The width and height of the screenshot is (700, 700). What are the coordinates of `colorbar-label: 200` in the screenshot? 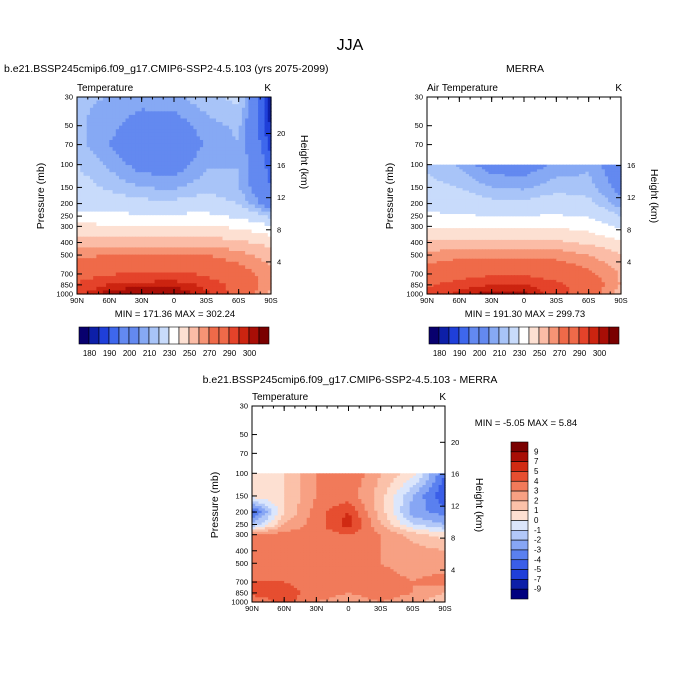 It's located at (130, 353).